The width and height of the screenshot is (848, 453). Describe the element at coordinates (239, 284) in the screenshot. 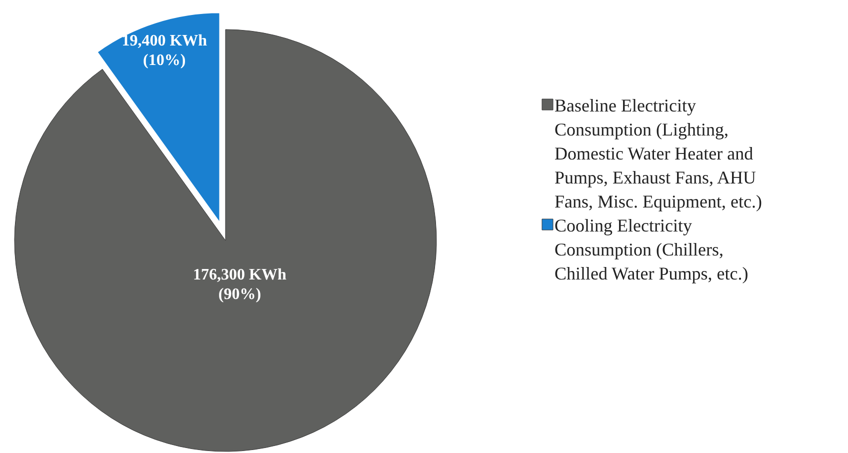

I see `data-label: 176,300 KWh (90%)` at that location.